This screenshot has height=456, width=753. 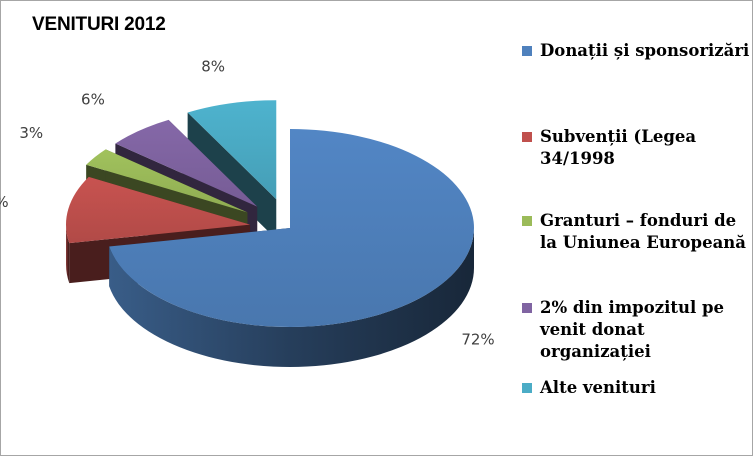 What do you see at coordinates (4, 202) in the screenshot?
I see `data-label-subventii: 11%` at bounding box center [4, 202].